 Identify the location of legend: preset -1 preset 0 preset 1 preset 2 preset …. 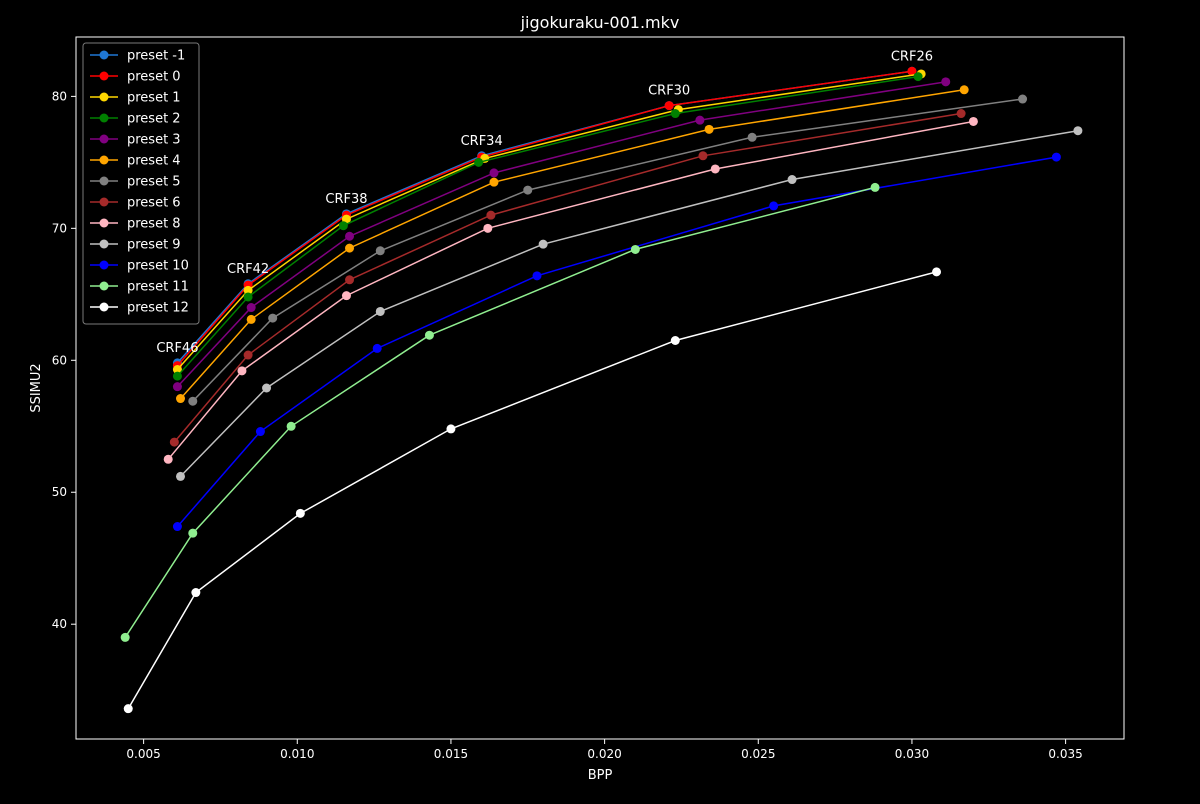
(141, 183).